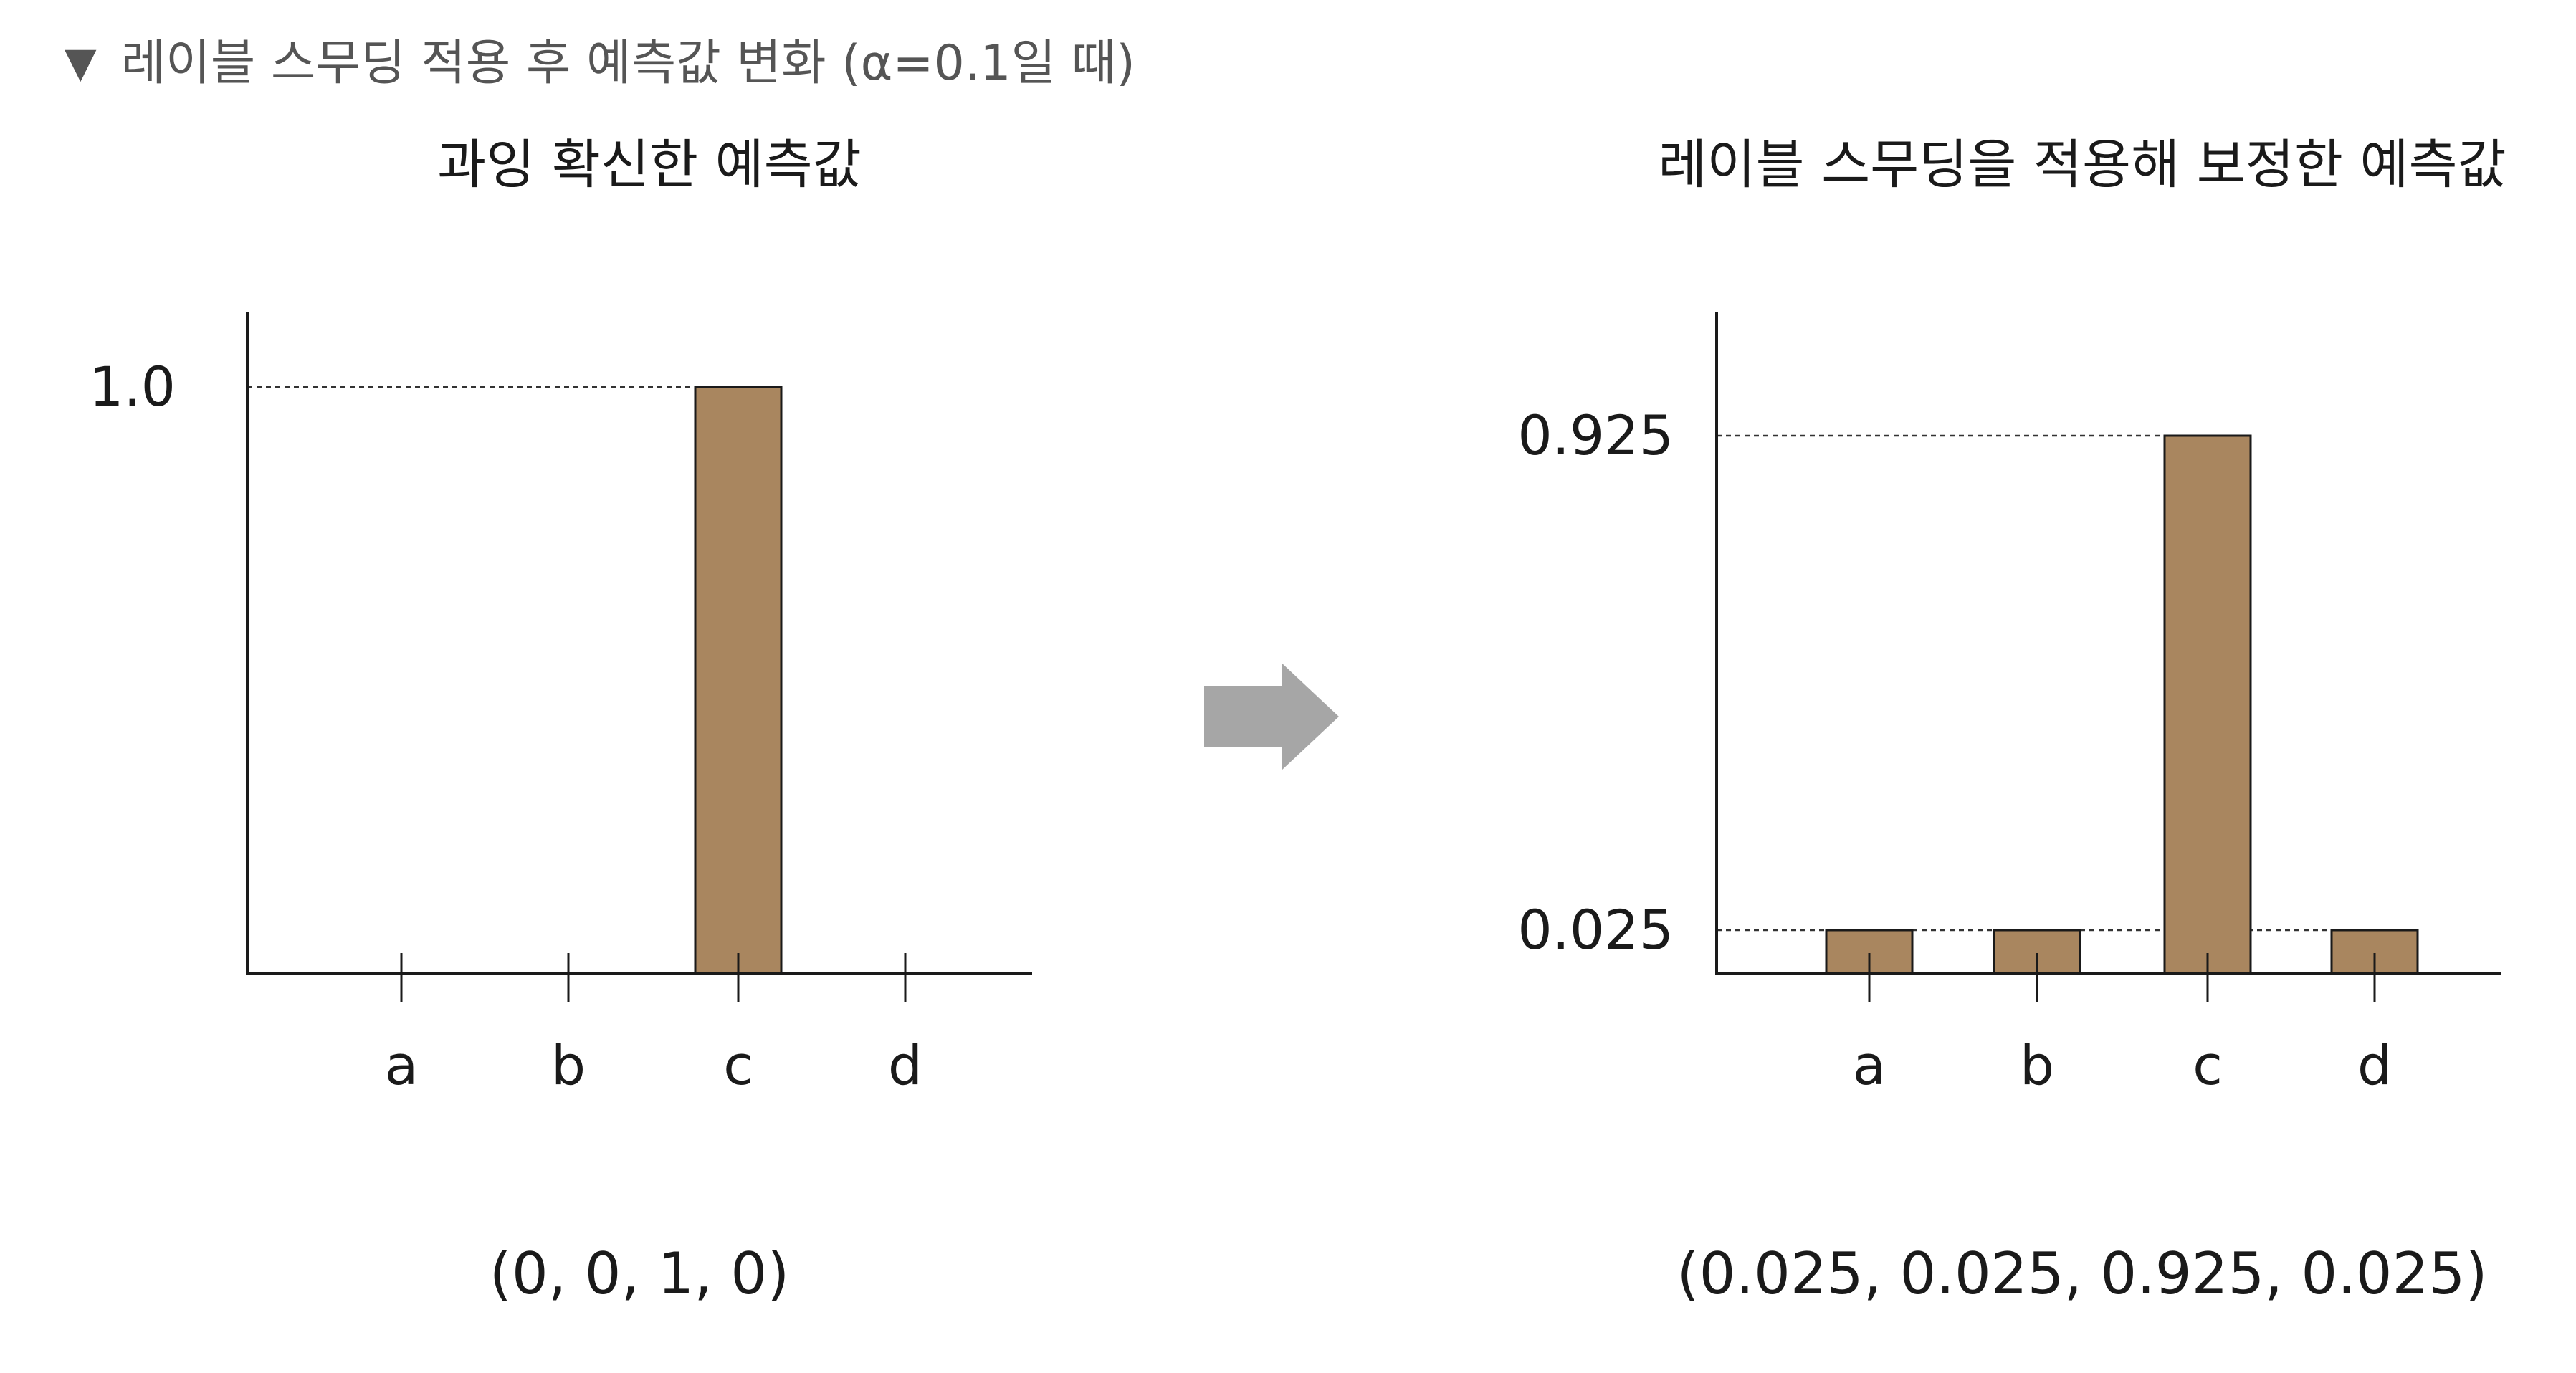 This screenshot has height=1373, width=2576. I want to click on left-x-tick-label-a: a, so click(402, 1065).